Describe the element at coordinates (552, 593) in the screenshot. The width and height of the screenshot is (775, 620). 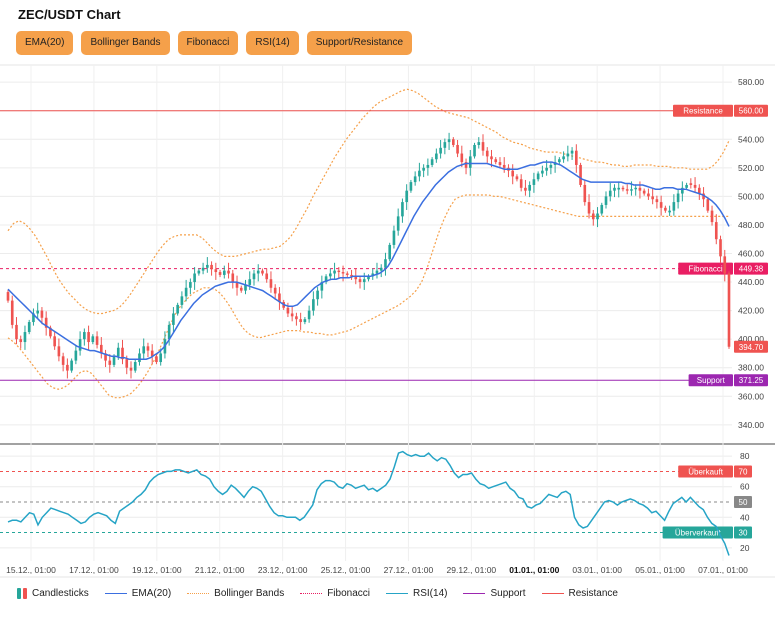
I see `resistance-swatch-icon` at that location.